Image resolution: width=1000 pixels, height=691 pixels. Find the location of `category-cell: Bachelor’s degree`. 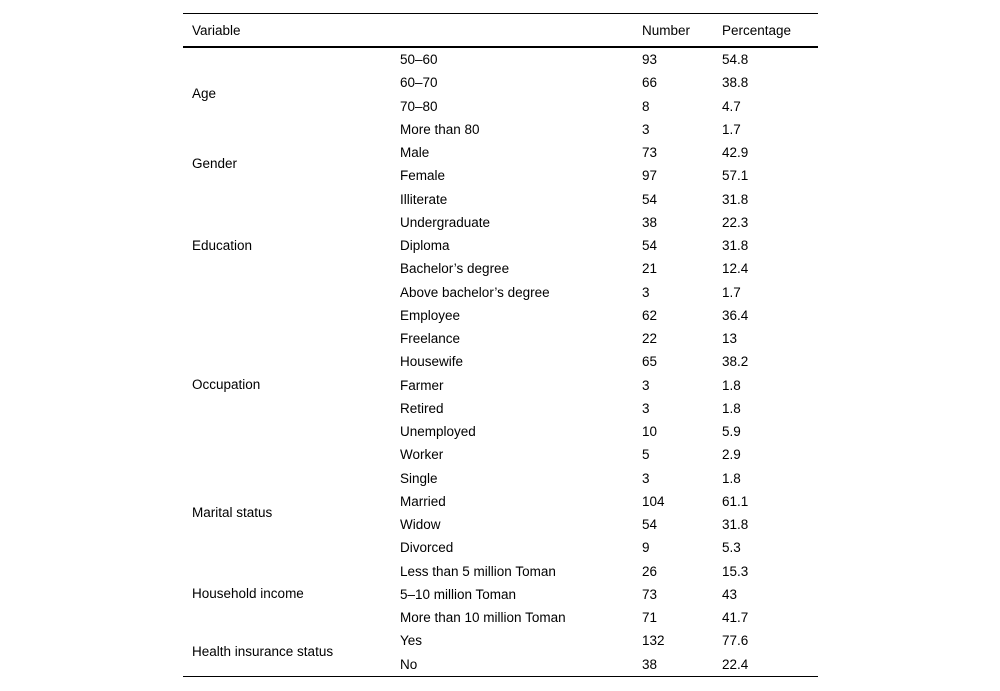

category-cell: Bachelor’s degree is located at coordinates (455, 269).